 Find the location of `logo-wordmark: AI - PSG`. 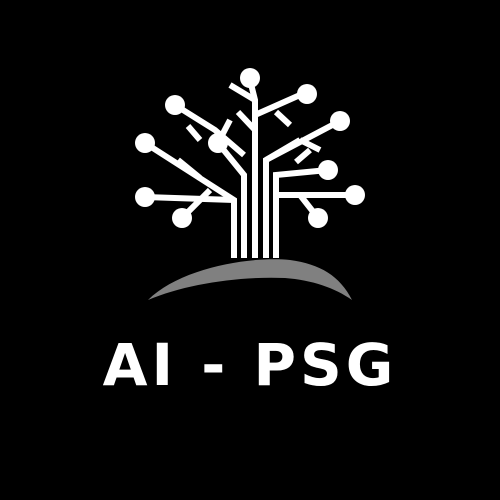

logo-wordmark: AI - PSG is located at coordinates (250, 365).